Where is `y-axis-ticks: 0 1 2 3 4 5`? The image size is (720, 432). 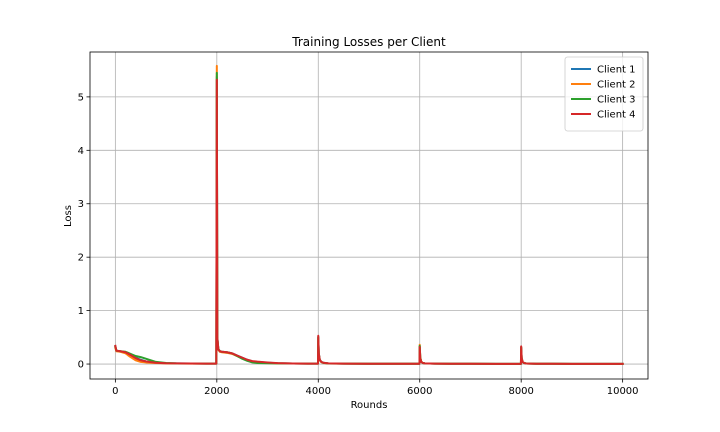 y-axis-ticks: 0 1 2 3 4 5 is located at coordinates (84, 231).